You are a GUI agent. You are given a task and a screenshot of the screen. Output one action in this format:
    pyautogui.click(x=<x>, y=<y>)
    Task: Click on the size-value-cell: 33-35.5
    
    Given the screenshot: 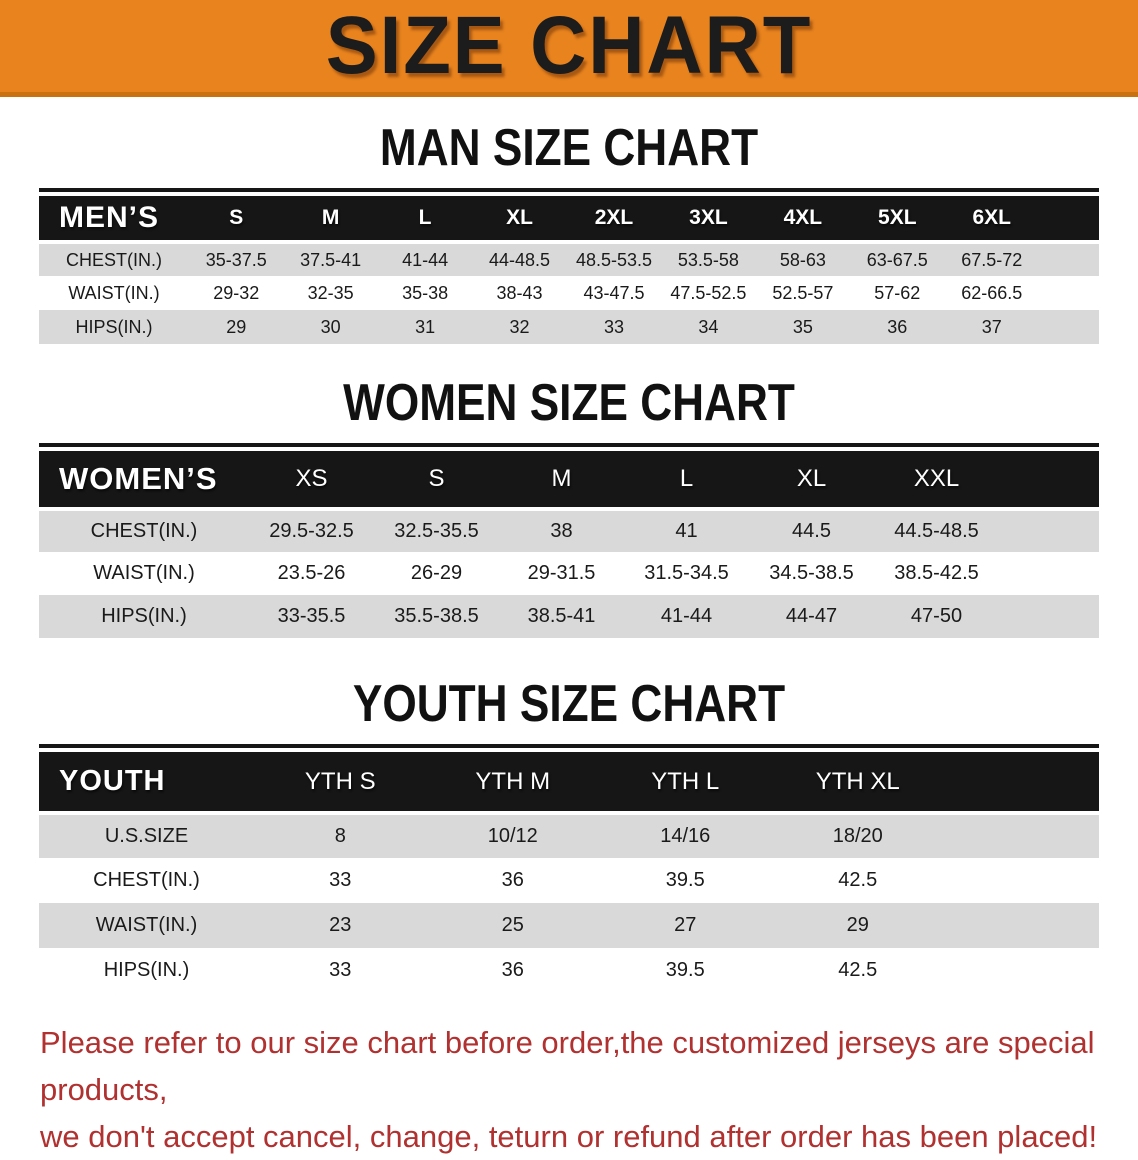 What is the action you would take?
    pyautogui.click(x=311, y=616)
    